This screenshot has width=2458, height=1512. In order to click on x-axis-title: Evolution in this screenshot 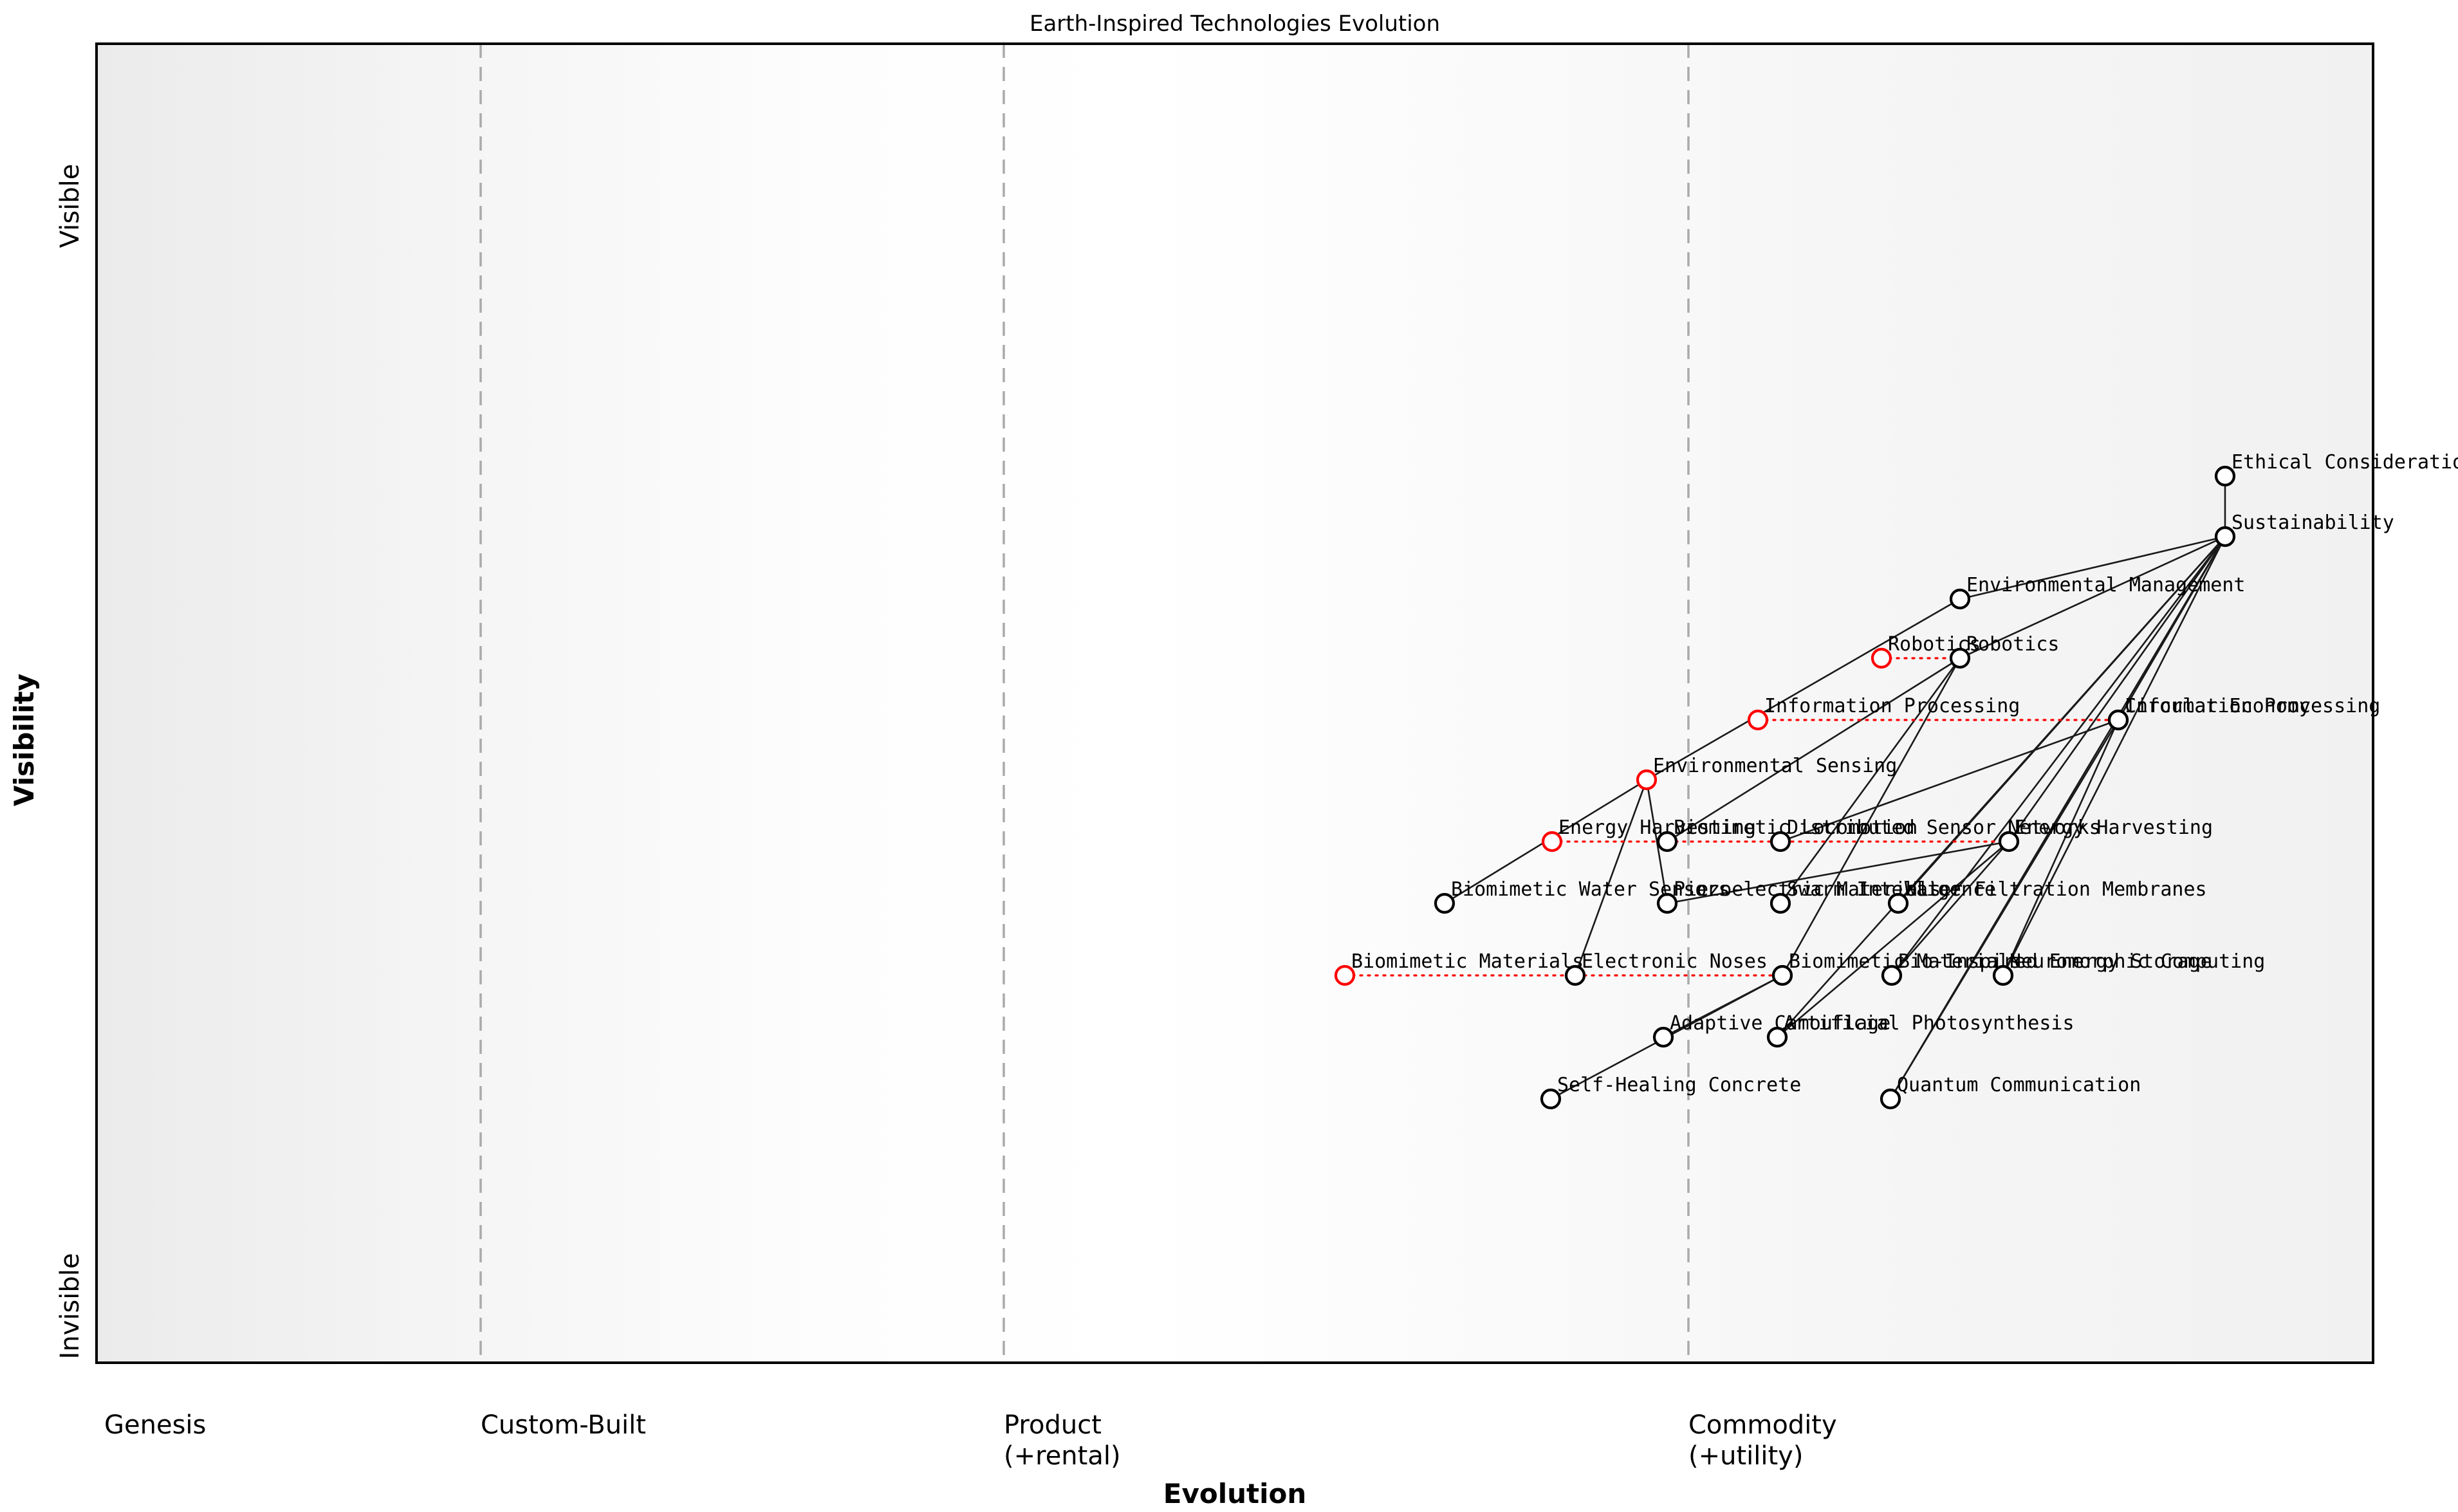, I will do `click(1234, 1493)`.